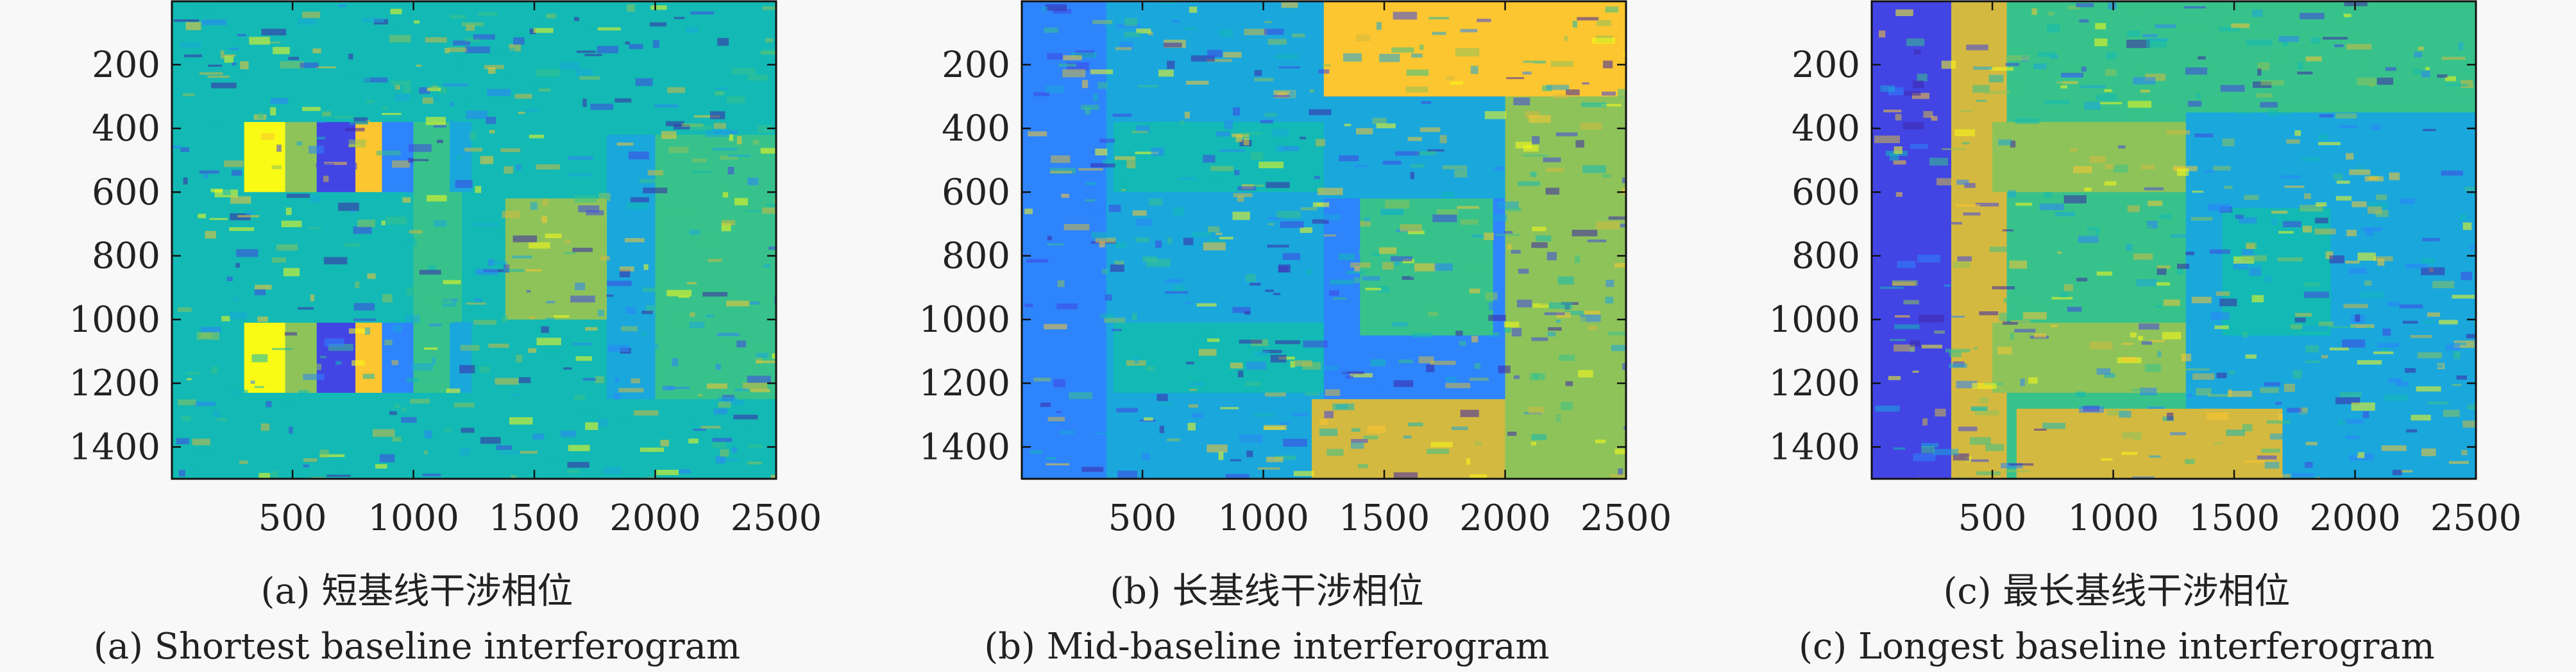 This screenshot has width=2576, height=672. Describe the element at coordinates (1814, 384) in the screenshot. I see `y-tick-label: 1200` at that location.